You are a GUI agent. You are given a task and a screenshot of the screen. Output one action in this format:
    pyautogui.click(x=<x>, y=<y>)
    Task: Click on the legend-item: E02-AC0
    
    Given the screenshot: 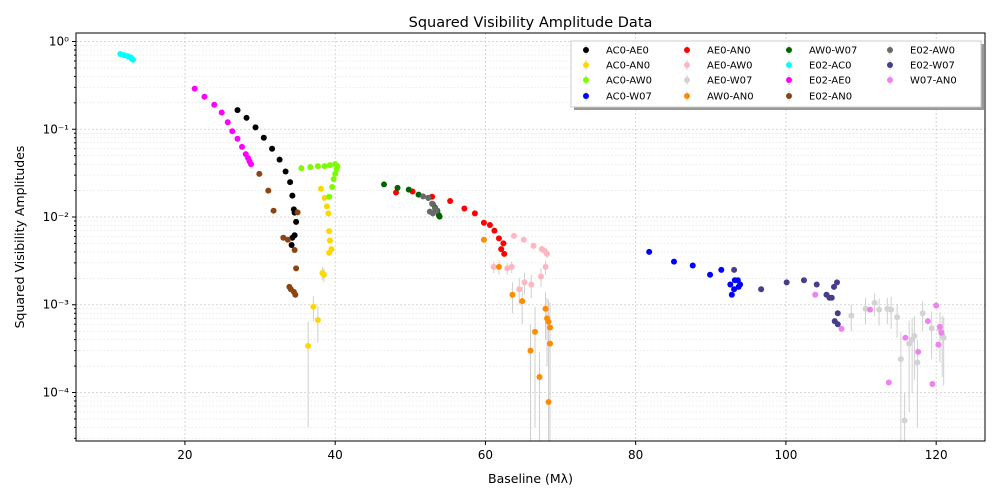 What is the action you would take?
    pyautogui.click(x=818, y=66)
    